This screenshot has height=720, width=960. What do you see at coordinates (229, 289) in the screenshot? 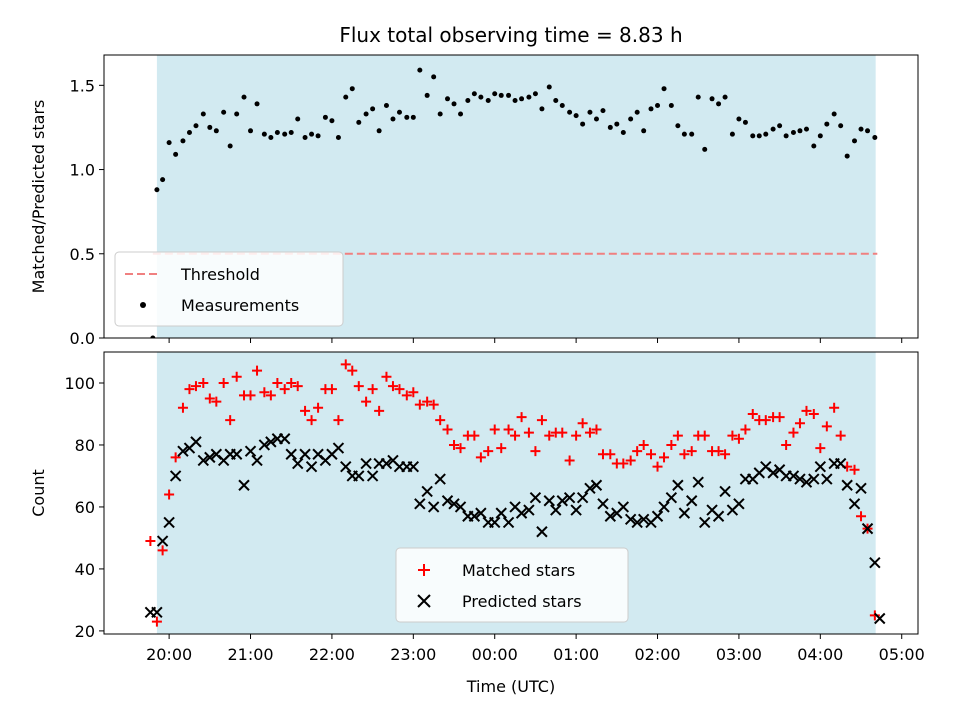
I see `legend: Threshold Measurements` at bounding box center [229, 289].